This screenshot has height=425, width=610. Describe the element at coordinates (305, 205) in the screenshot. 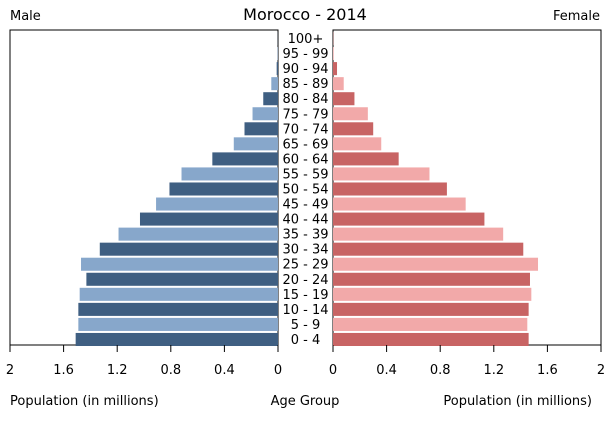

I see `age-group-label: 45 - 49` at that location.